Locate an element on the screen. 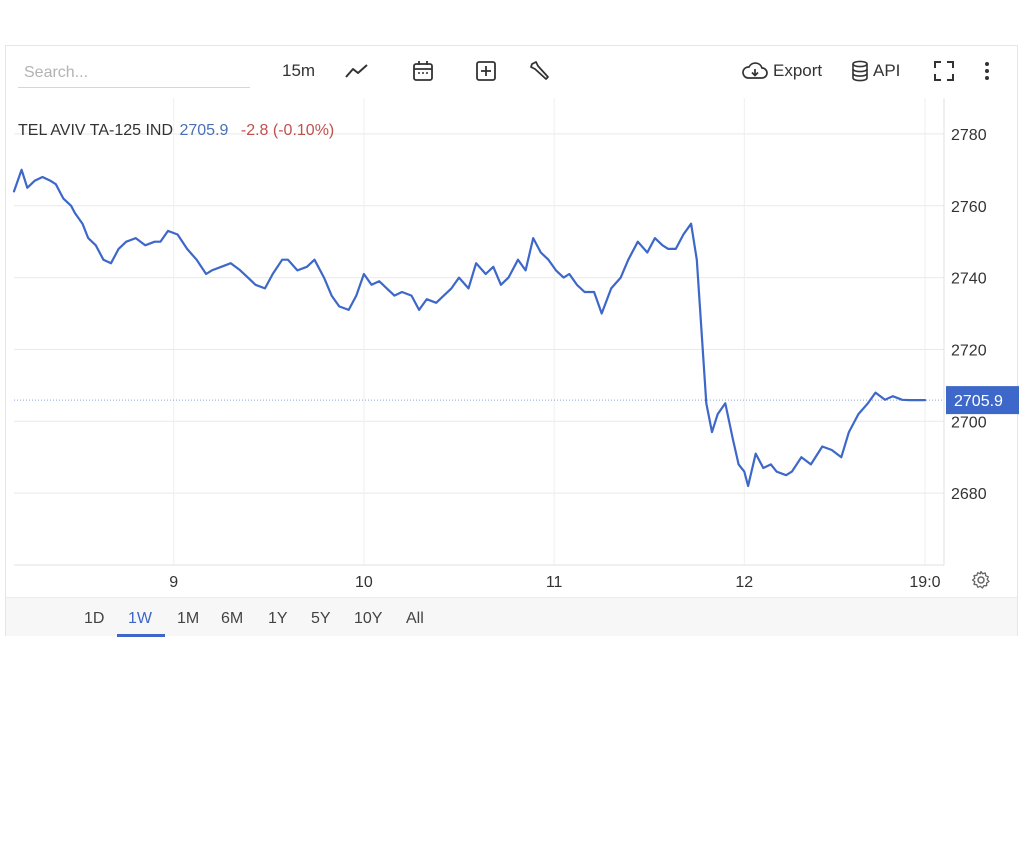 Image resolution: width=1024 pixels, height=850 pixels. api-label: API is located at coordinates (887, 70).